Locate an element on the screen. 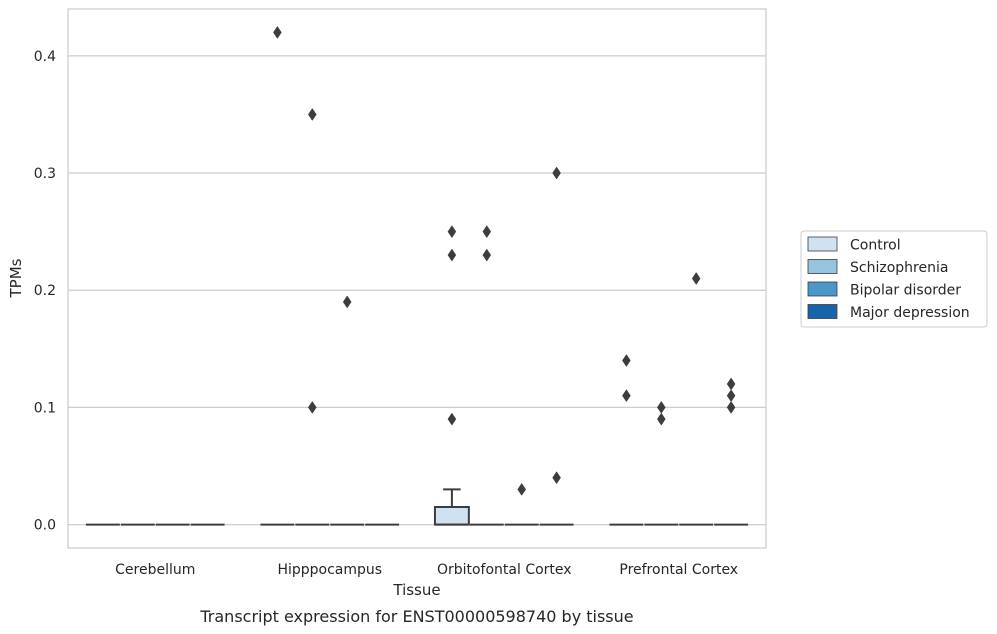 Image resolution: width=997 pixels, height=634 pixels. box is located at coordinates (451, 515).